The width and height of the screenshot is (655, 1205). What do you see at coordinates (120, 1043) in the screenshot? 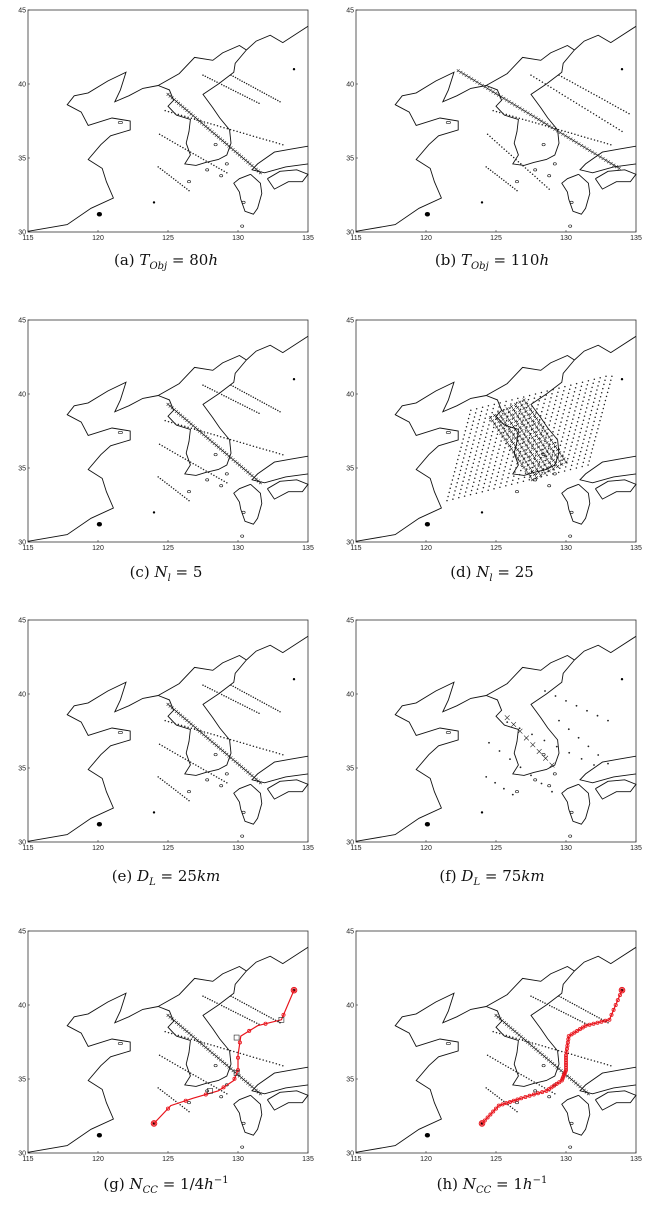
I see `island` at bounding box center [120, 1043].